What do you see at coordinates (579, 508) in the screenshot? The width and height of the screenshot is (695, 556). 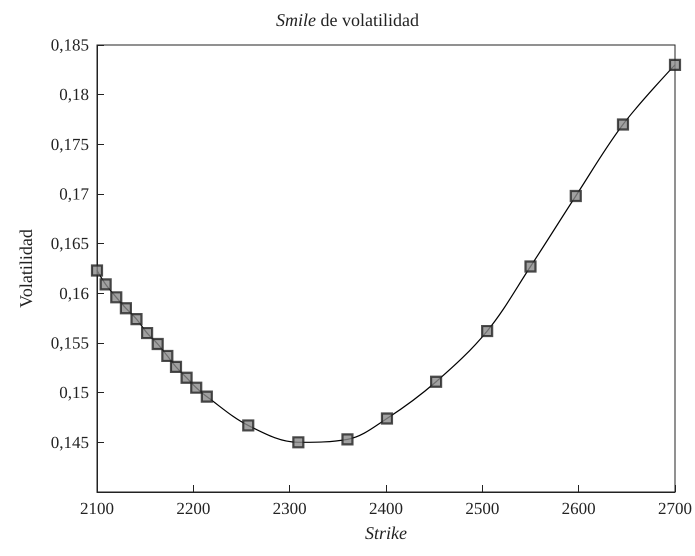 I see `x-tick-label: 2600` at bounding box center [579, 508].